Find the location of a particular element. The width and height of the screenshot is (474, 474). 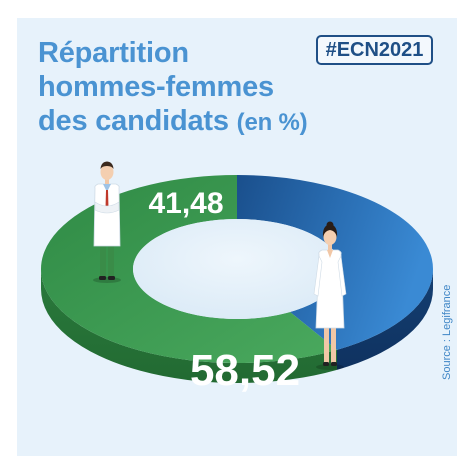

data-label-hommes: 41,48 is located at coordinates (185, 203).